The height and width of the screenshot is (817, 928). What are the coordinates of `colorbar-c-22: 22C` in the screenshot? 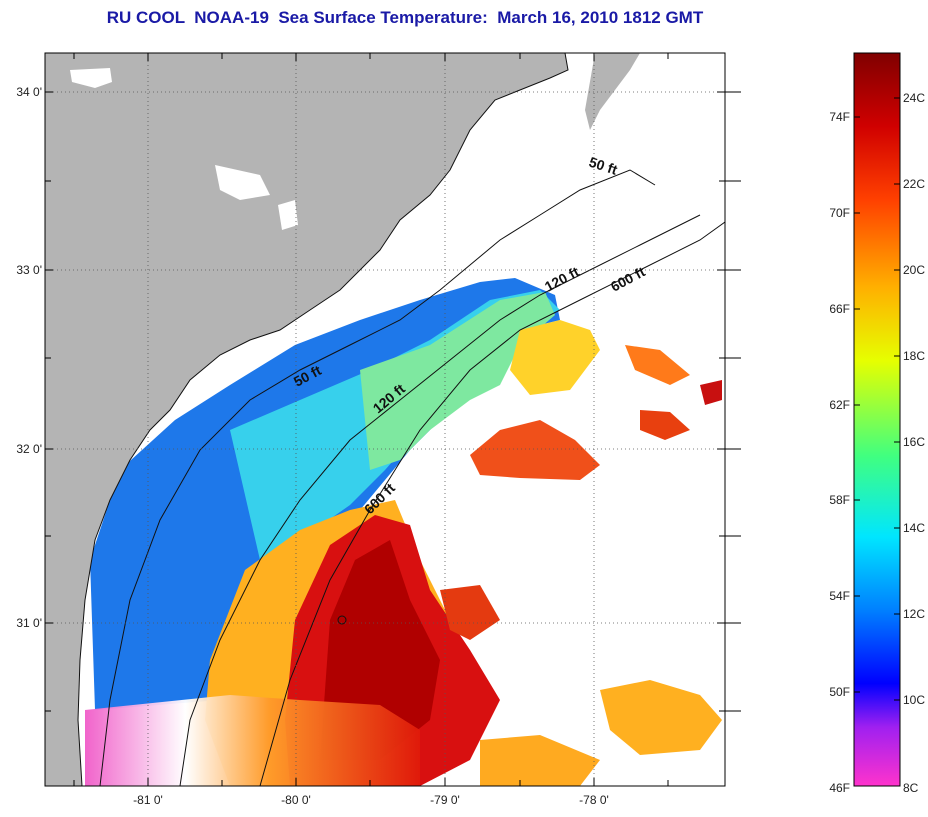 It's located at (914, 184).